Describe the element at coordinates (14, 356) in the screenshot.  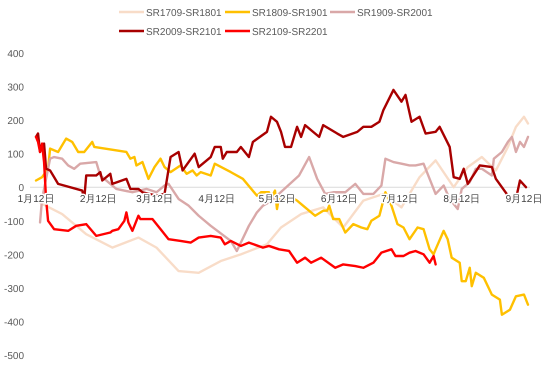
I see `y-tick-label: -500` at that location.